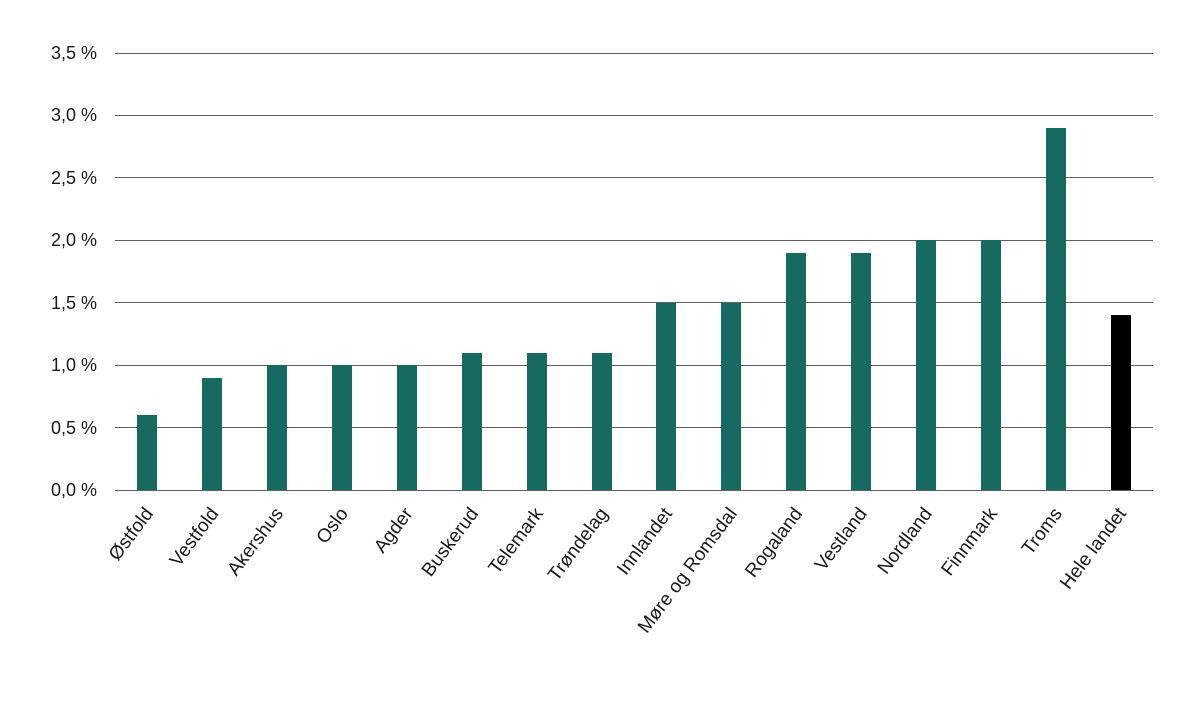 This screenshot has width=1200, height=701. What do you see at coordinates (774, 543) in the screenshot?
I see `x-axis-label: Rogaland` at bounding box center [774, 543].